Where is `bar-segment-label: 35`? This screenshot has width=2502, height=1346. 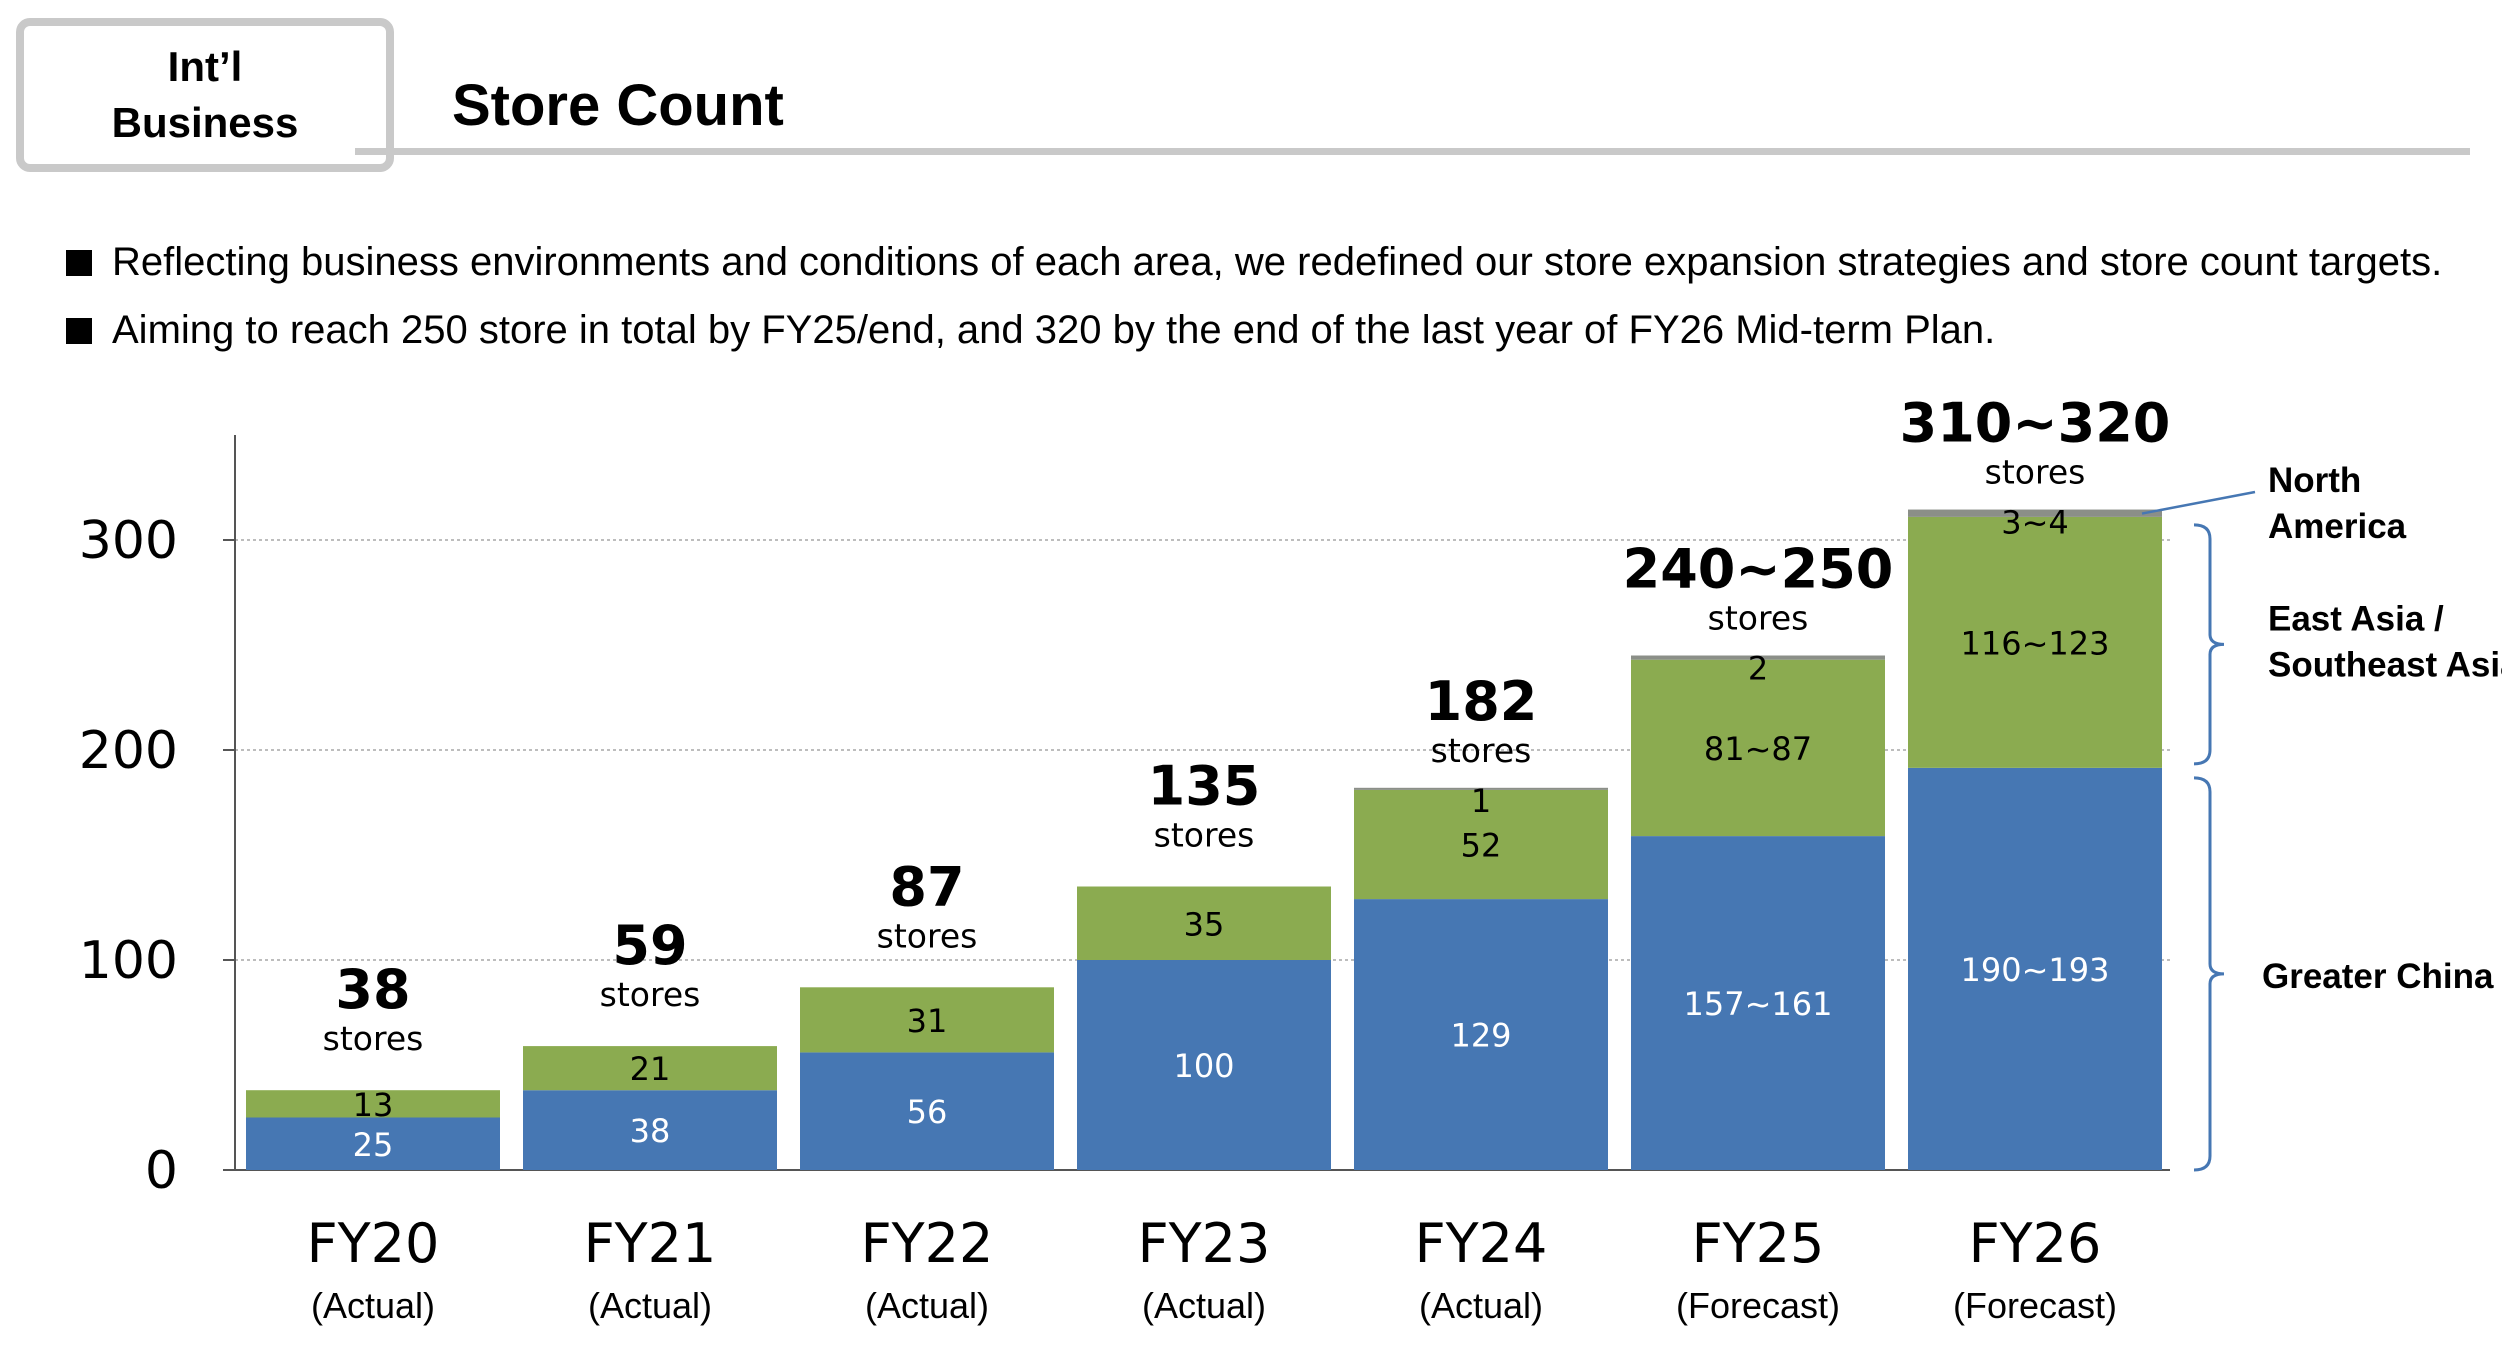
bar-segment-label: 35 is located at coordinates (1204, 924).